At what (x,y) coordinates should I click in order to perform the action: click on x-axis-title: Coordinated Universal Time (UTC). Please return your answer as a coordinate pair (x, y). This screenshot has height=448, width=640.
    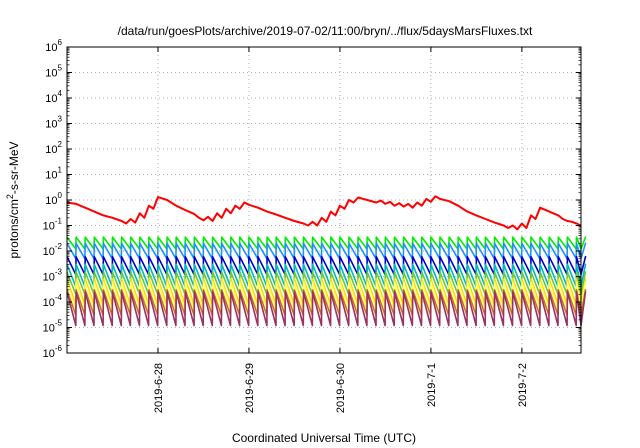
    Looking at the image, I should click on (324, 438).